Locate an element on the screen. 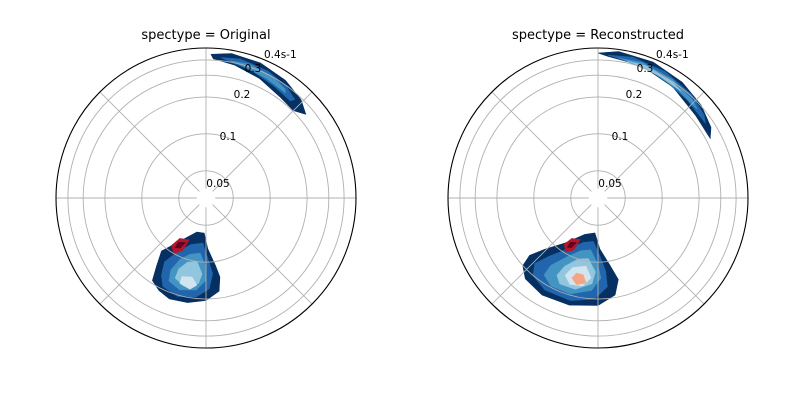 The image size is (800, 400). contour-layer is located at coordinates (229, 178).